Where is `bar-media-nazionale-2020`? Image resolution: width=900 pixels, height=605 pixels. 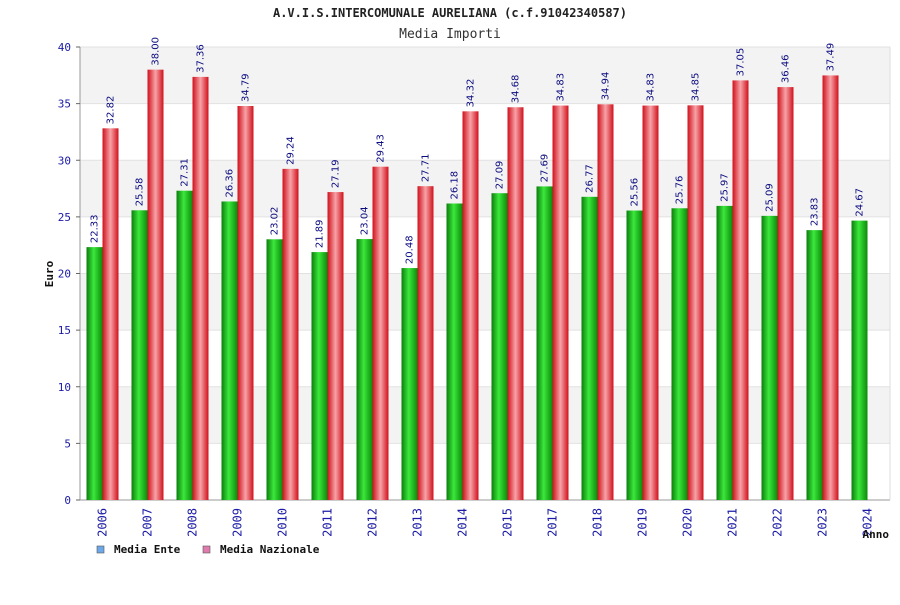
bar-media-nazionale-2020 is located at coordinates (695, 302).